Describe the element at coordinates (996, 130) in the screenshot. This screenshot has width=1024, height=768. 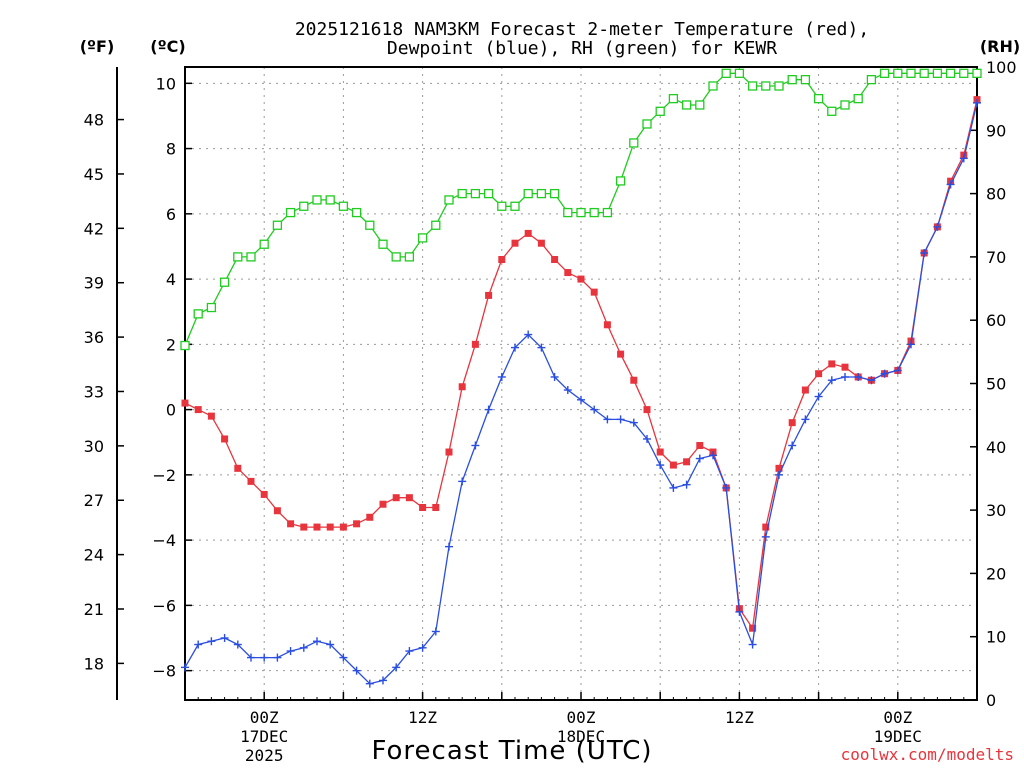
I see `rh-tick-label: 90` at that location.